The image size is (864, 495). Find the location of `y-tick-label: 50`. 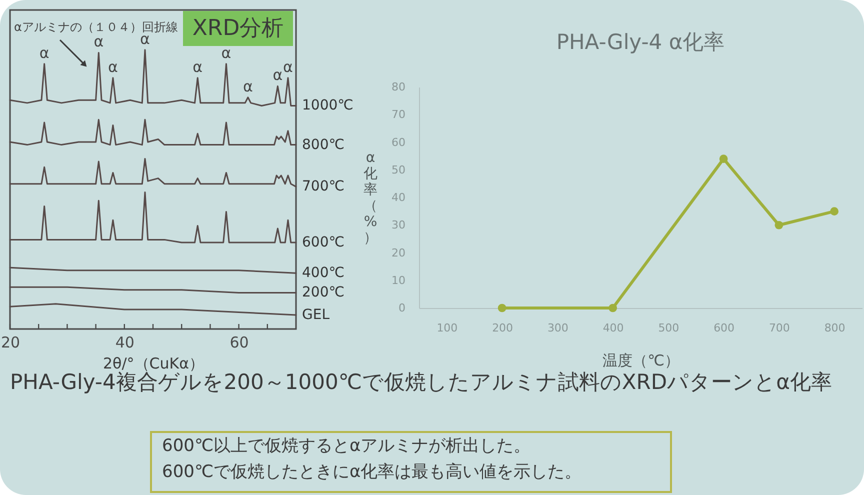

y-tick-label: 50 is located at coordinates (399, 169).